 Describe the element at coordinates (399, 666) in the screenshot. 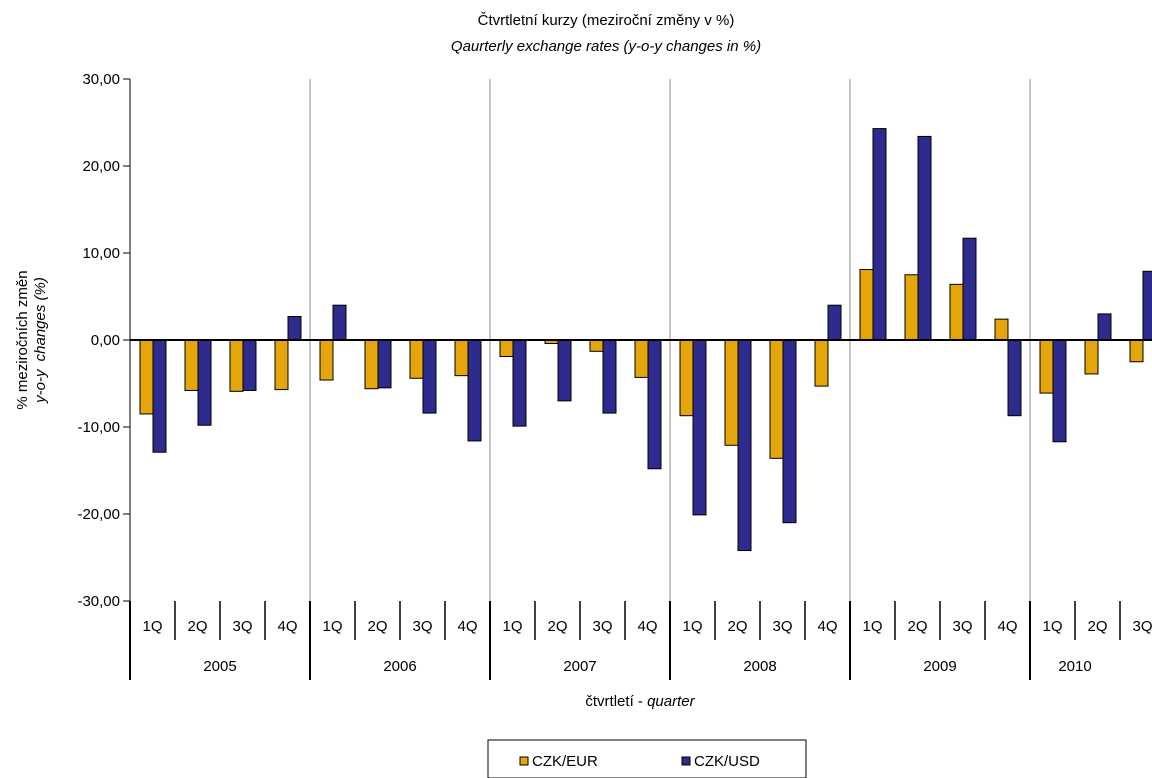

I see `year-label: 2006` at that location.